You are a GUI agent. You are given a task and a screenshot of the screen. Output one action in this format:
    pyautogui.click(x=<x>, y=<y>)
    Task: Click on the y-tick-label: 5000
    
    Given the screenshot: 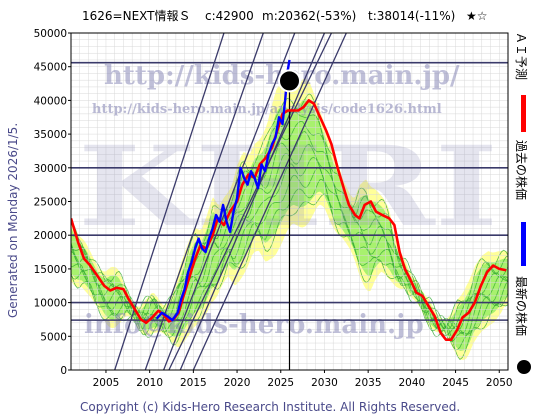 What is the action you would take?
    pyautogui.click(x=53, y=337)
    